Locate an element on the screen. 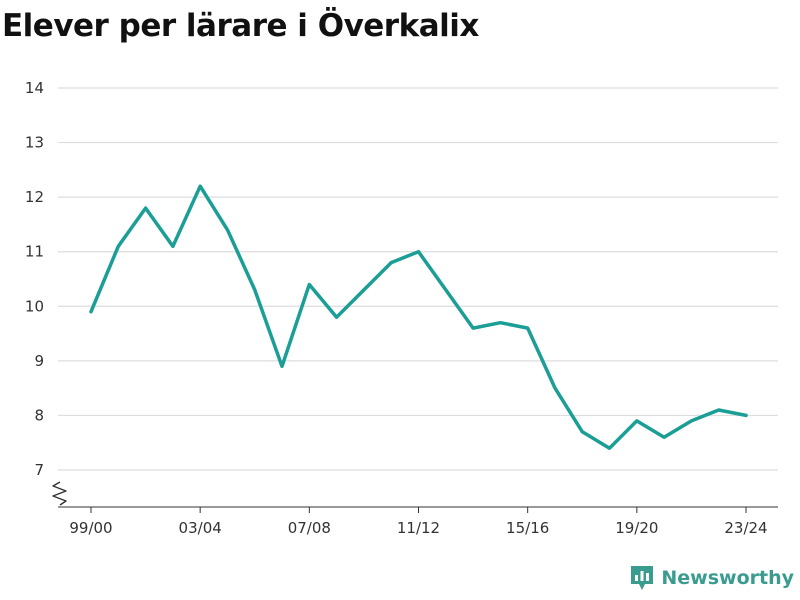 The width and height of the screenshot is (800, 600). y-tick-label-10: 10 is located at coordinates (34, 306).